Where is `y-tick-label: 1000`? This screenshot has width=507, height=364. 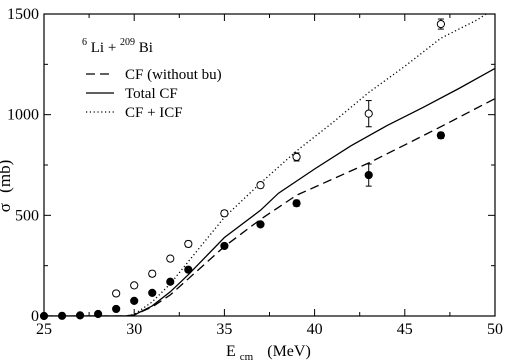
y-tick-label: 1000 is located at coordinates (23, 115).